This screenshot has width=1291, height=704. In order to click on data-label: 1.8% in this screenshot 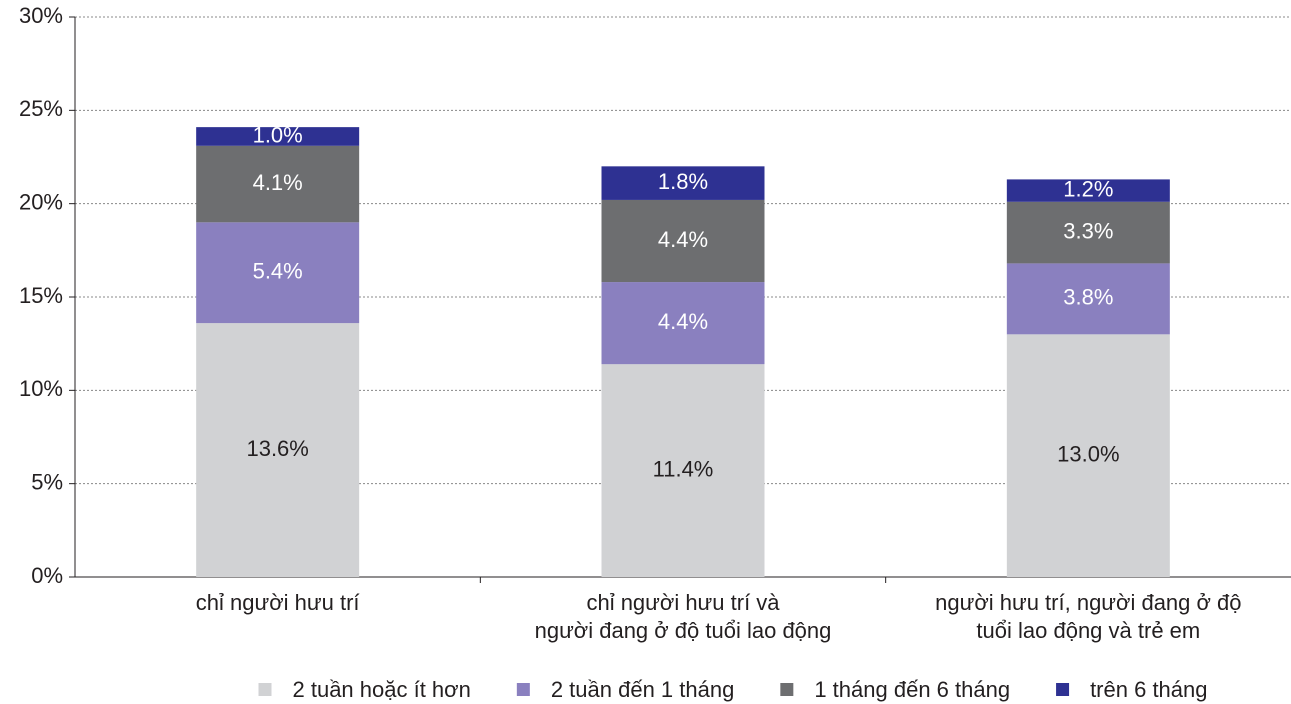, I will do `click(683, 181)`.